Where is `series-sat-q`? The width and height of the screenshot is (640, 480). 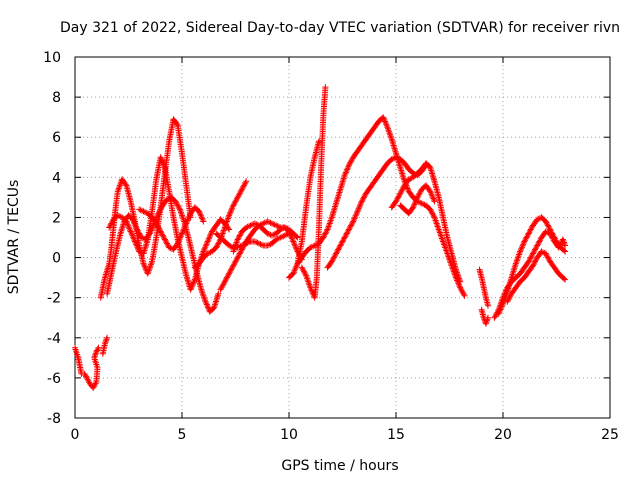 series-sat-q is located at coordinates (417, 199).